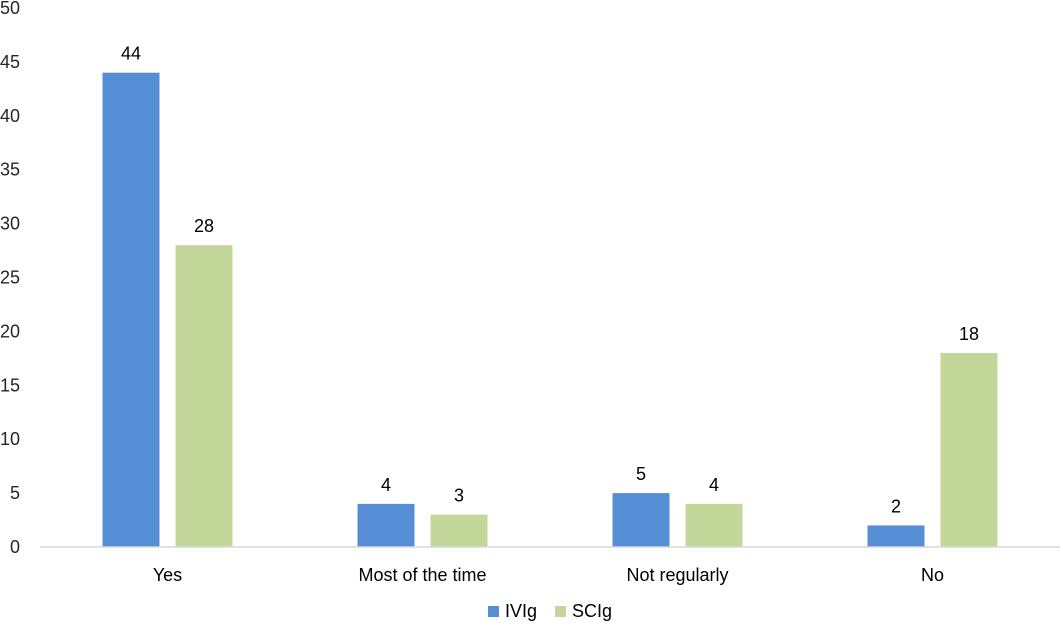 The height and width of the screenshot is (630, 1063). What do you see at coordinates (131, 54) in the screenshot?
I see `data-label: 44` at bounding box center [131, 54].